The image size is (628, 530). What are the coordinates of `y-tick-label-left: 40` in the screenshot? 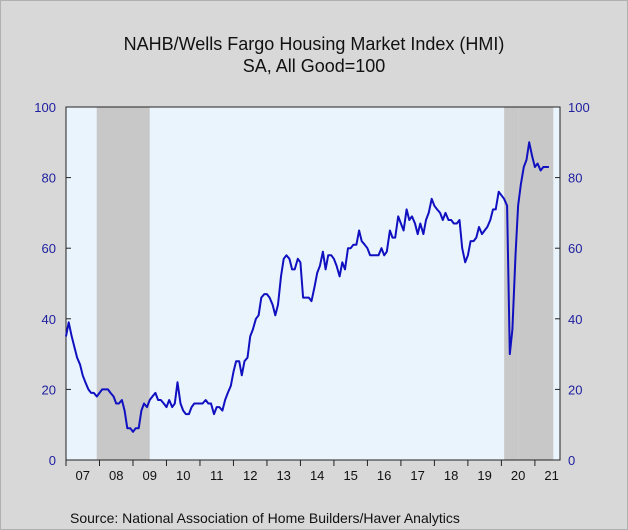 It's located at (49, 319).